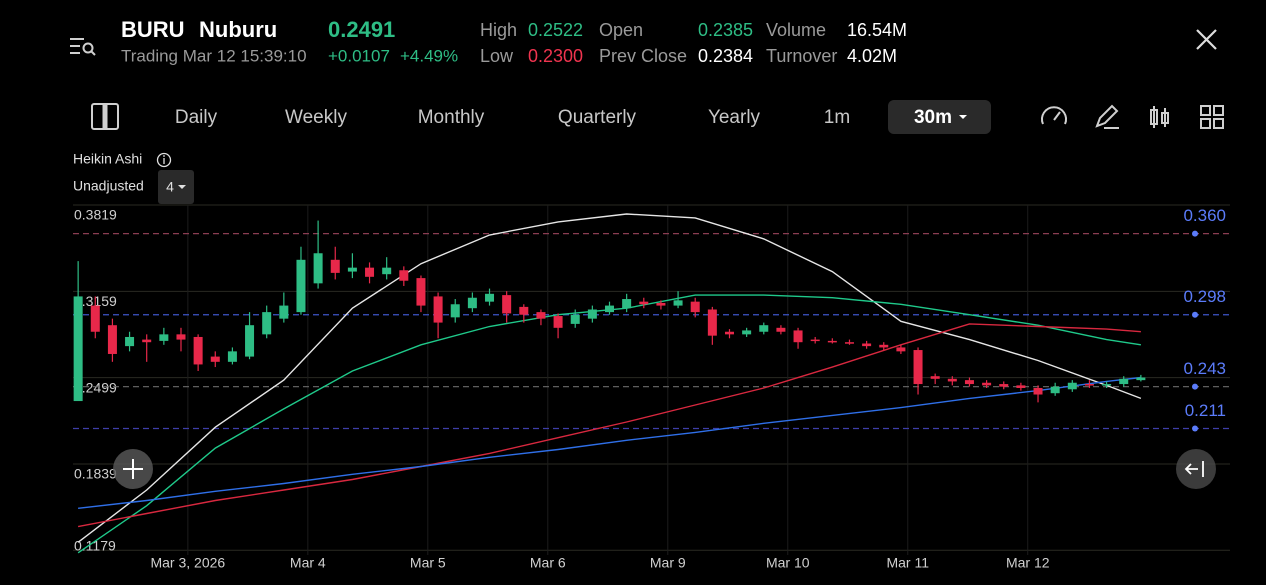 This screenshot has height=585, width=1266. What do you see at coordinates (1028, 563) in the screenshot?
I see `x-tick-label: Mar 12` at bounding box center [1028, 563].